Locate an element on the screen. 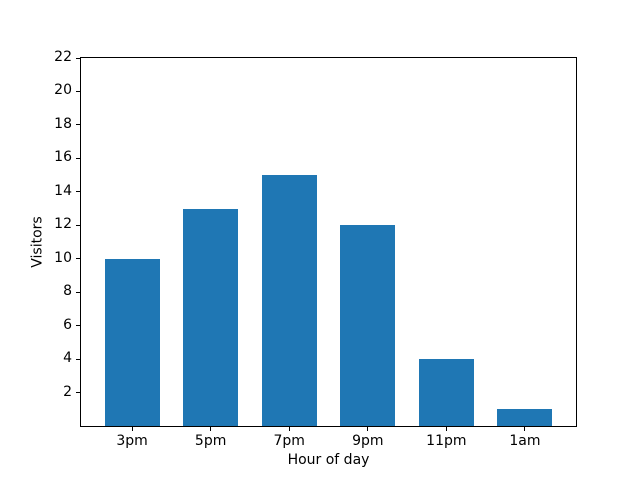 This screenshot has width=640, height=480. y-tick-label: 22 is located at coordinates (63, 57).